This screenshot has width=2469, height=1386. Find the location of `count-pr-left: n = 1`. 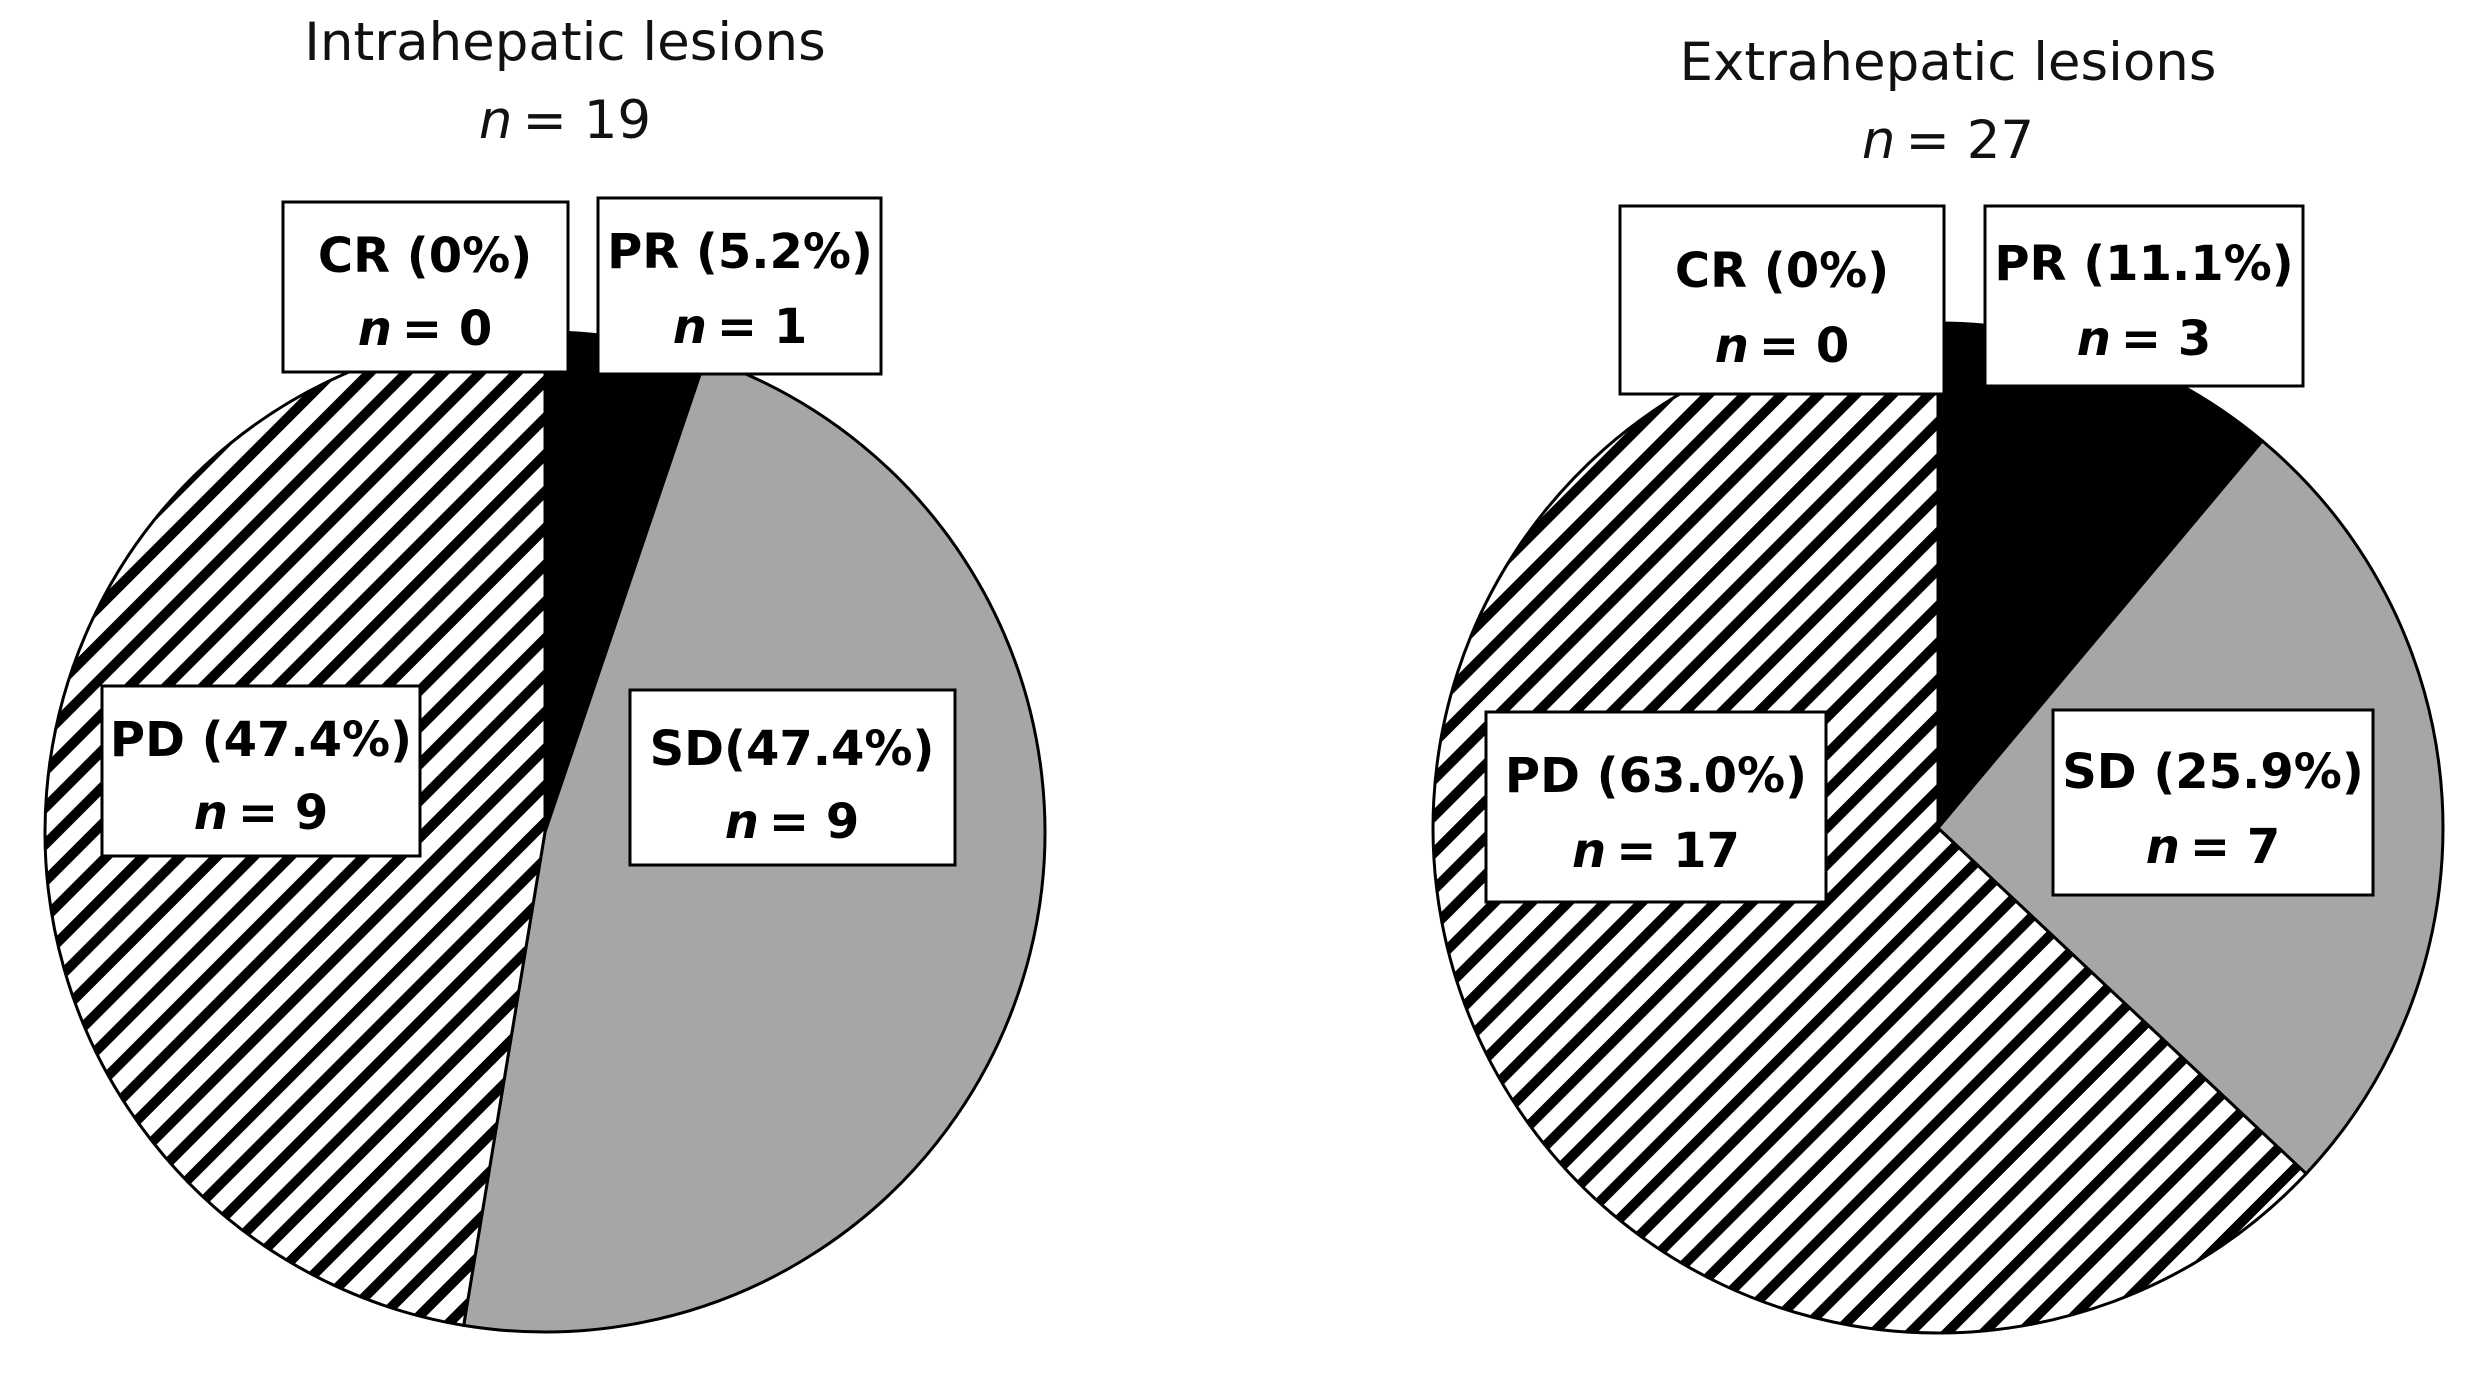

count-pr-left: n = 1 is located at coordinates (740, 327).